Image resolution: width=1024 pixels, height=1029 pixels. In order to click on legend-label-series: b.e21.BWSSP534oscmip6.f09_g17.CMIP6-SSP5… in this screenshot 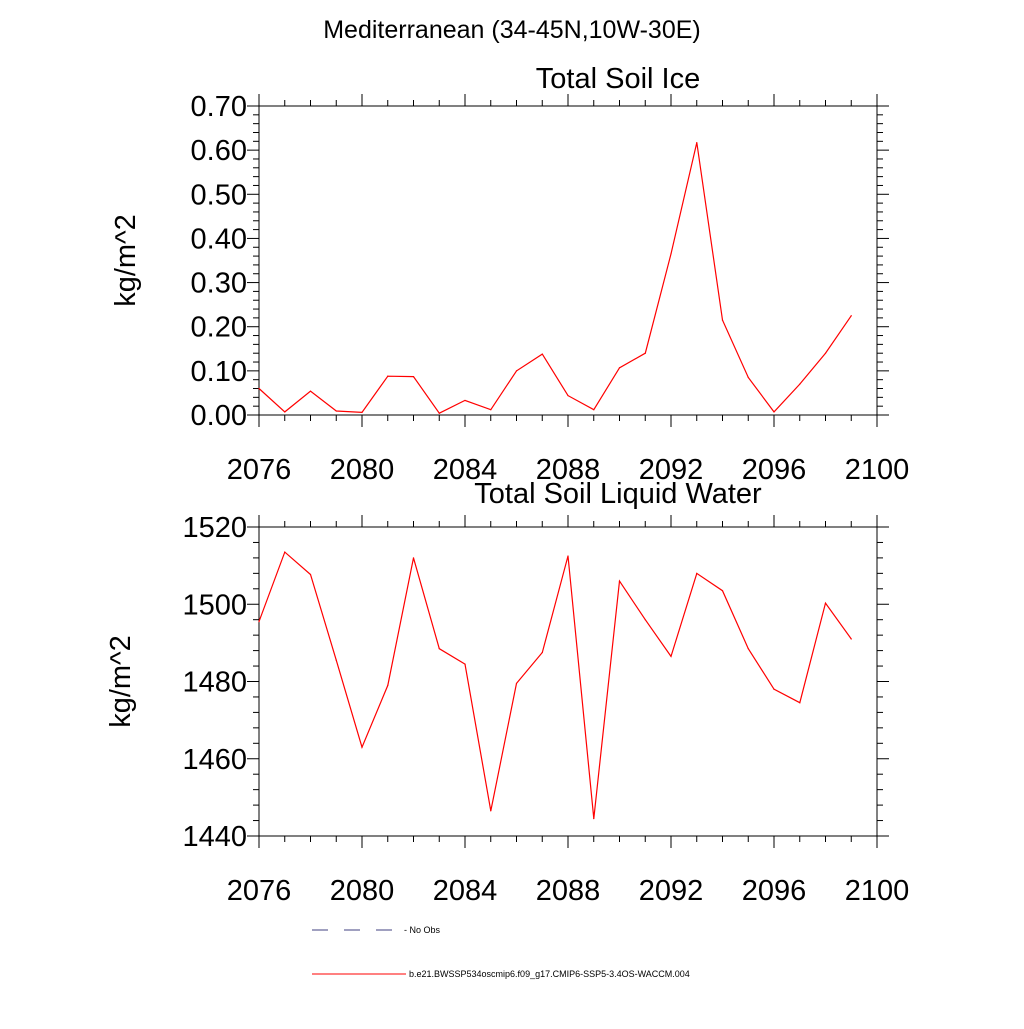, I will do `click(549, 974)`.